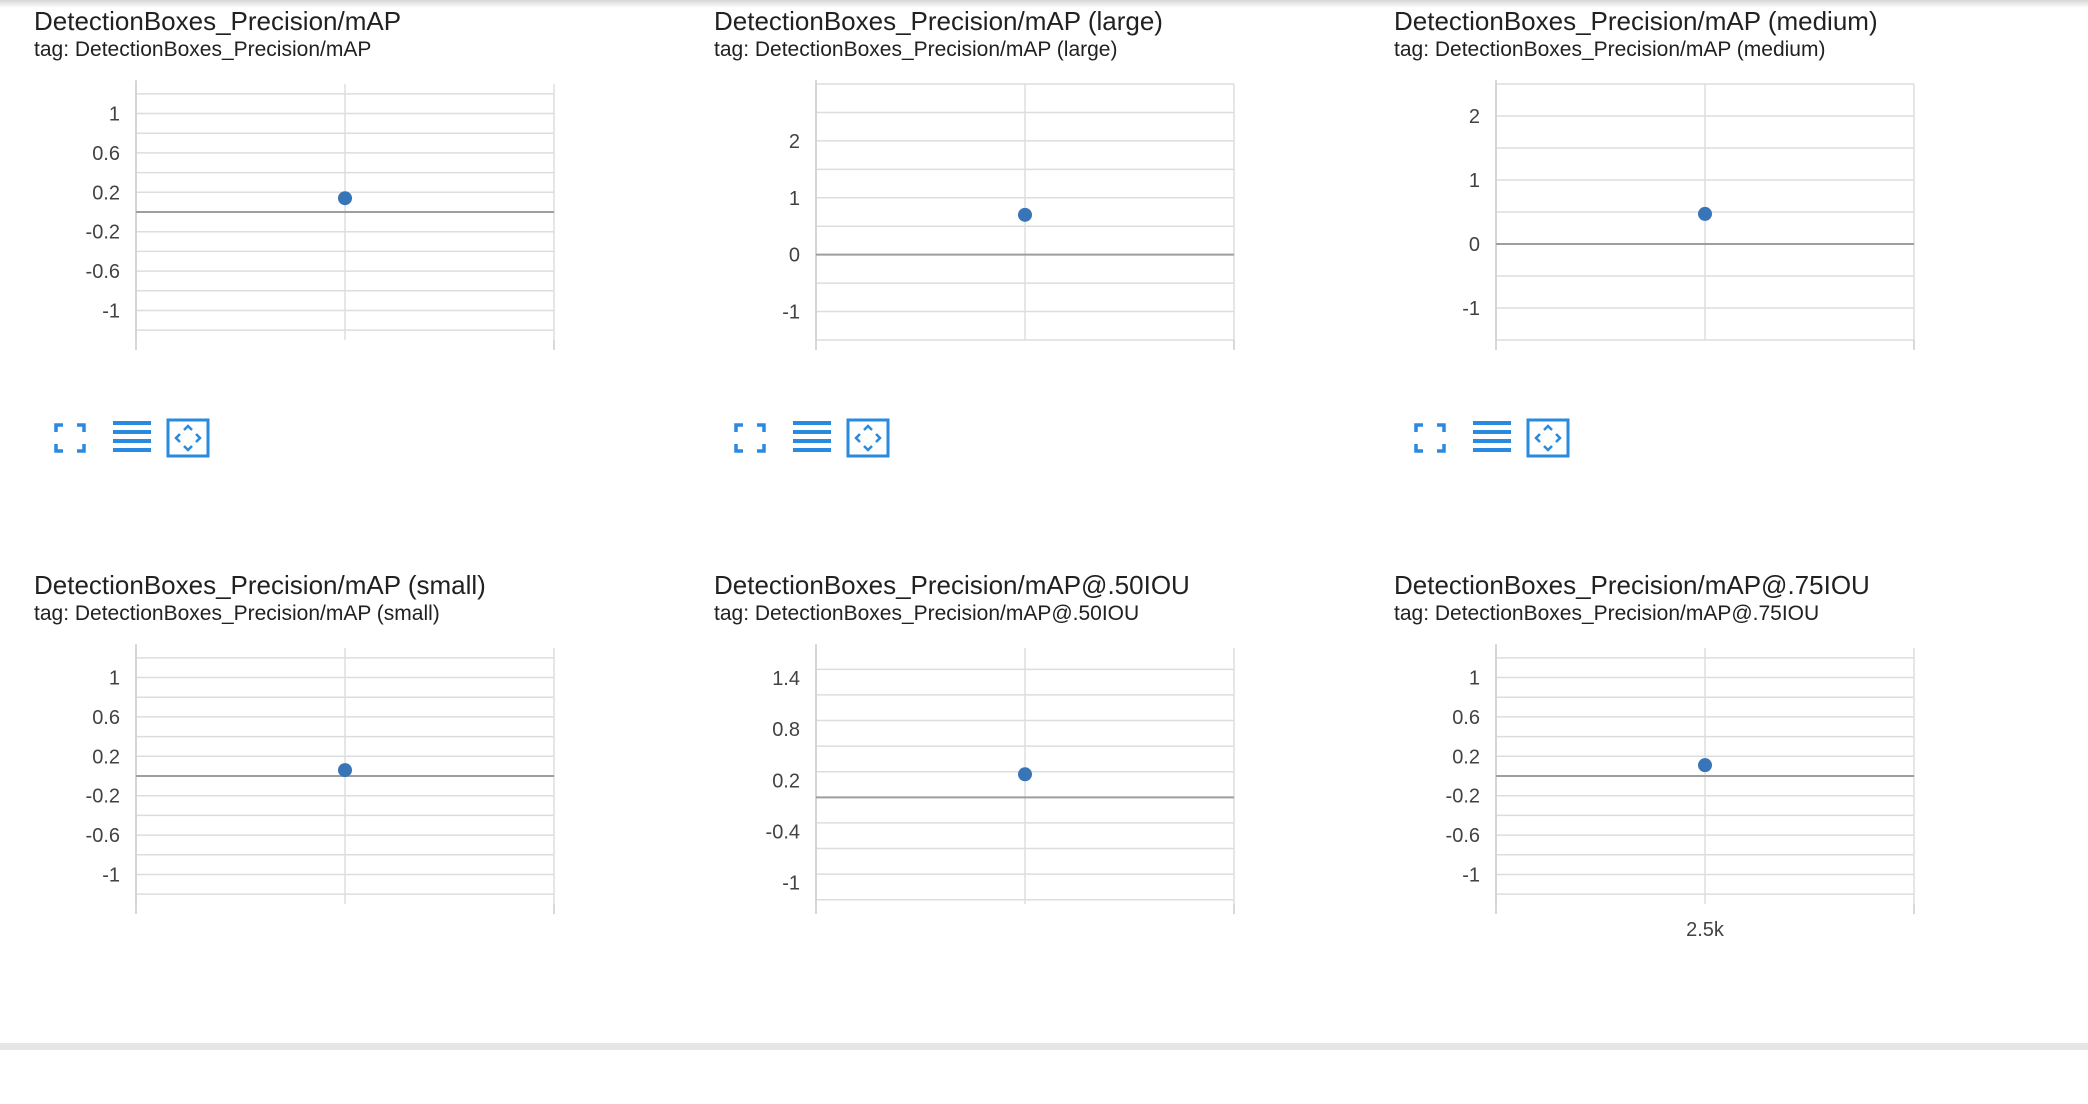 This screenshot has width=2088, height=1104. I want to click on chart-plot: 1.4 0.8 0.2 -0.4 -1, so click(1000, 779).